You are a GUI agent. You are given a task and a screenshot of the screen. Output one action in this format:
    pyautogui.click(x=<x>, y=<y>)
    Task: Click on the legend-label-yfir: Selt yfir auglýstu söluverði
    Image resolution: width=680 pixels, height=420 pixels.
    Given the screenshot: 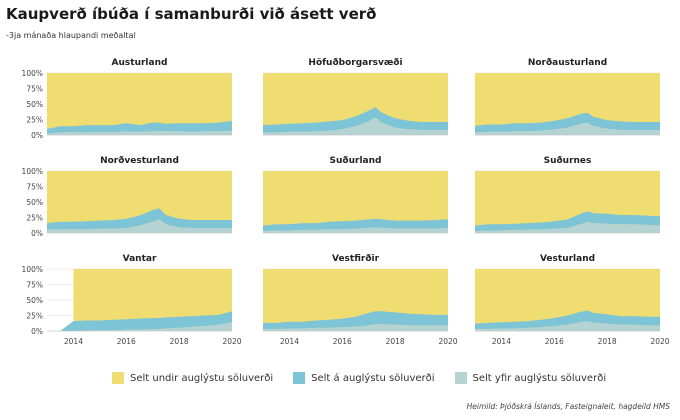 What is the action you would take?
    pyautogui.click(x=539, y=378)
    